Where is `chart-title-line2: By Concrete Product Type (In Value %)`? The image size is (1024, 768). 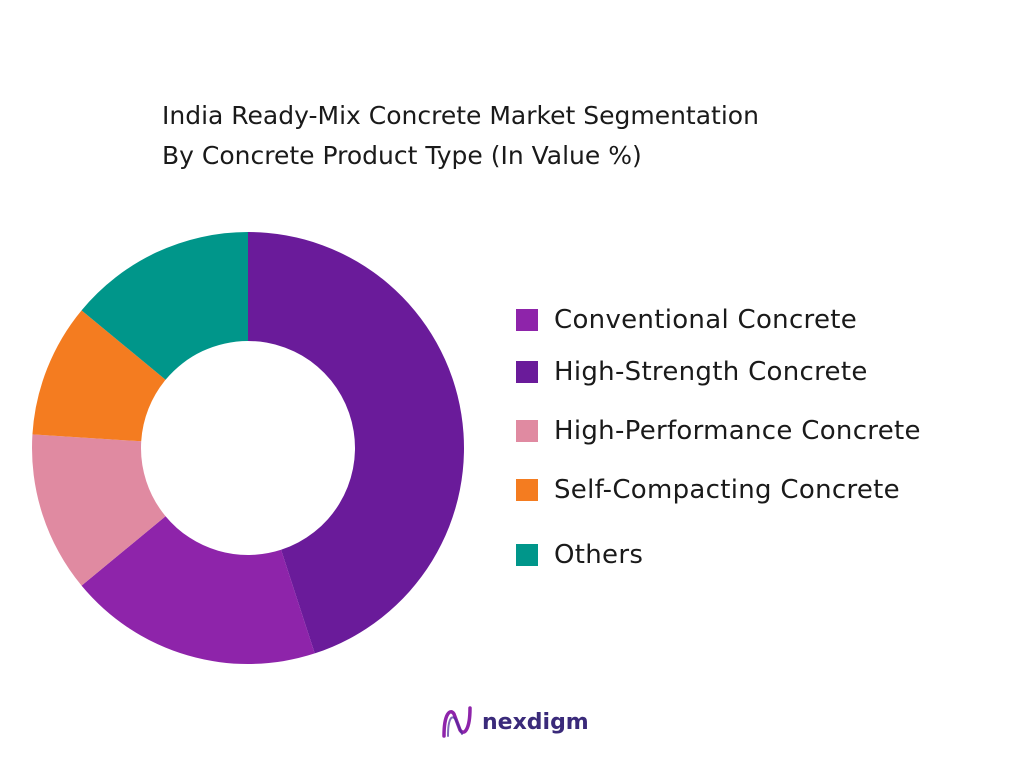 chart-title-line2: By Concrete Product Type (In Value %) is located at coordinates (402, 155).